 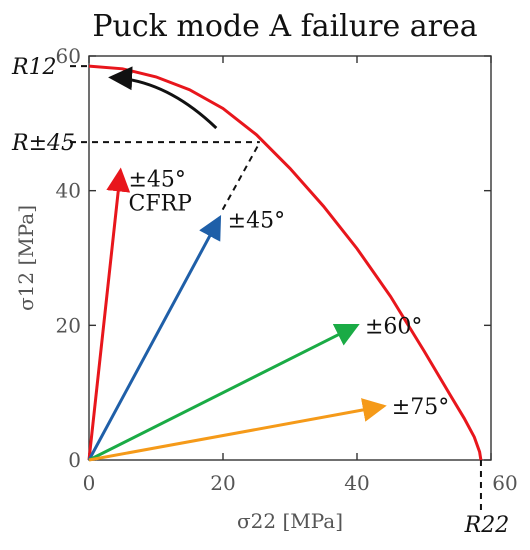 What do you see at coordinates (504, 483) in the screenshot?
I see `x-tick-label: 60` at bounding box center [504, 483].